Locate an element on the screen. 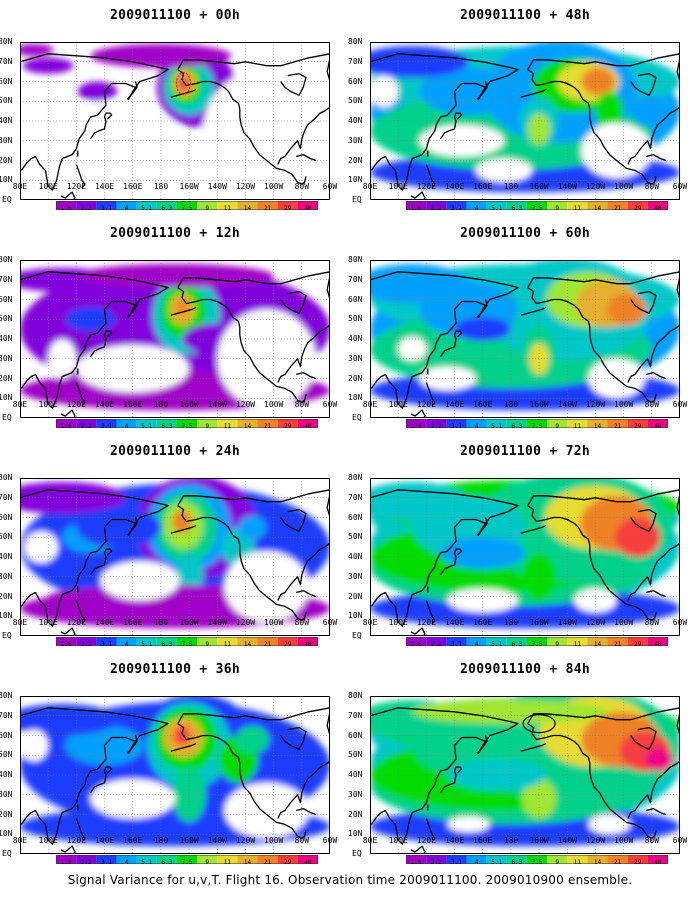  colorbar-level-label: 6.3 is located at coordinates (167, 208).